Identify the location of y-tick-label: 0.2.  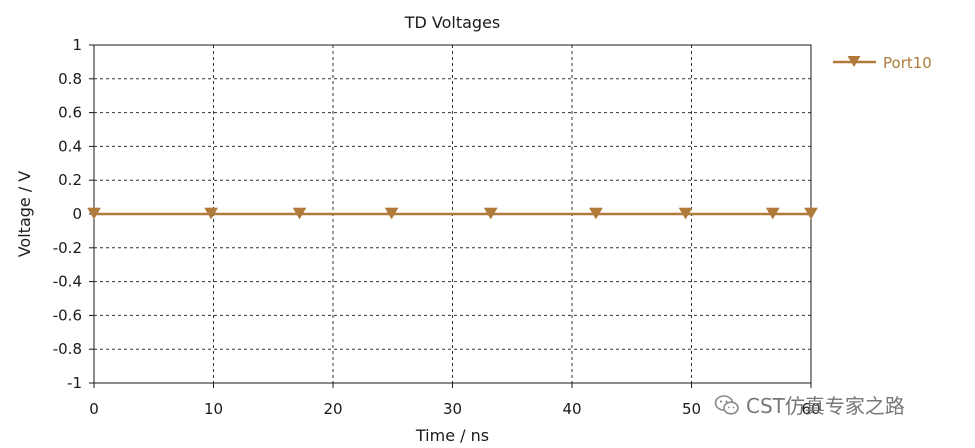
(70, 180).